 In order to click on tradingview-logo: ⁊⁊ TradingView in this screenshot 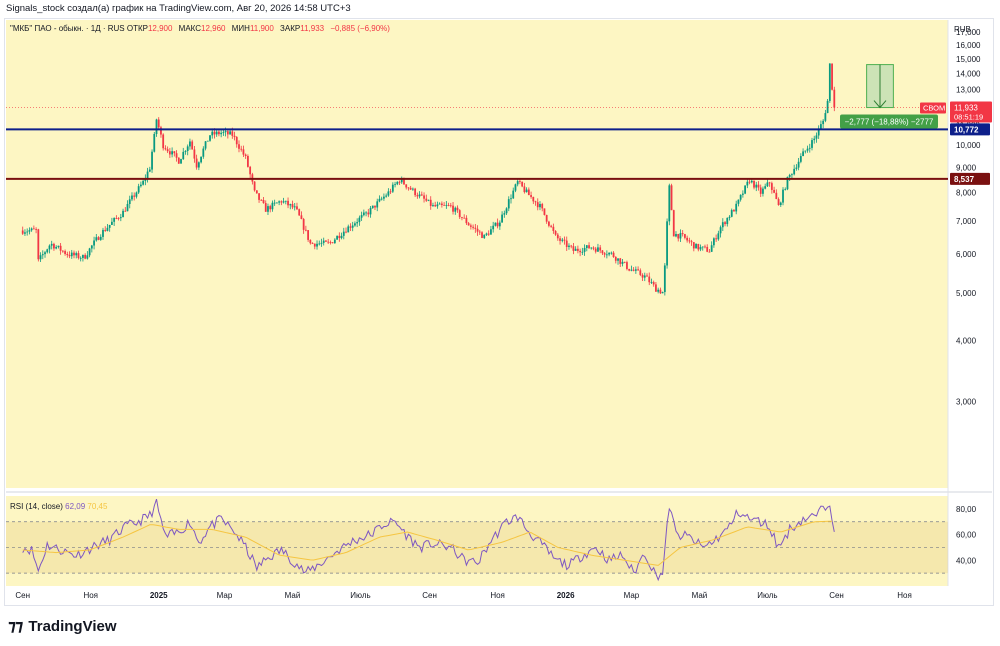, I will do `click(62, 626)`.